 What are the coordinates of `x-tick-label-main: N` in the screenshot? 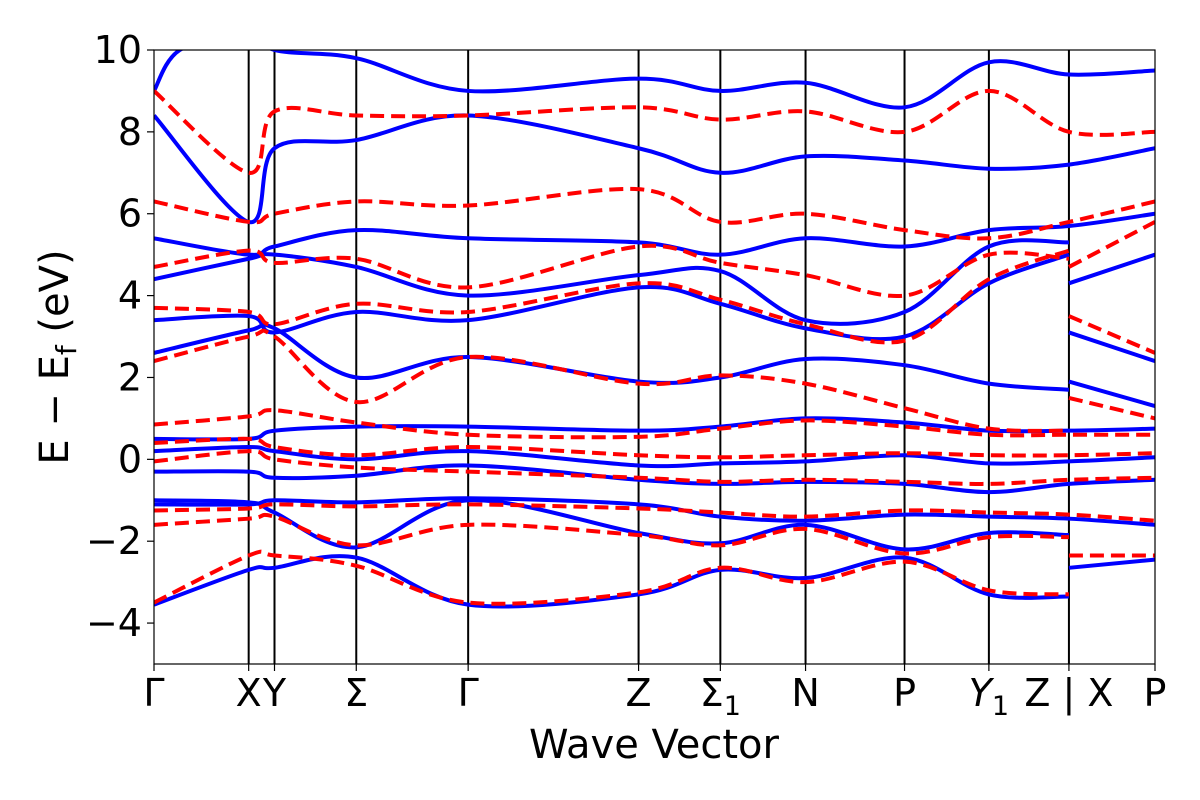 It's located at (805, 693).